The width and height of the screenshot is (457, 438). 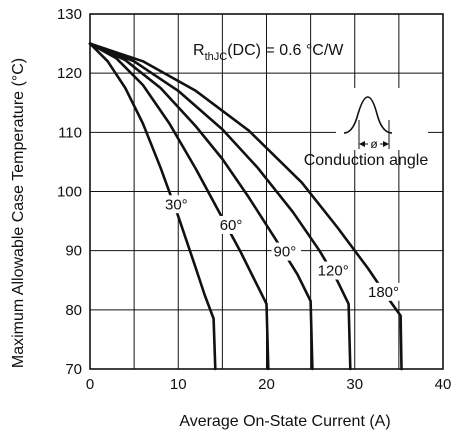 What do you see at coordinates (266, 384) in the screenshot?
I see `x-tick-label: 20` at bounding box center [266, 384].